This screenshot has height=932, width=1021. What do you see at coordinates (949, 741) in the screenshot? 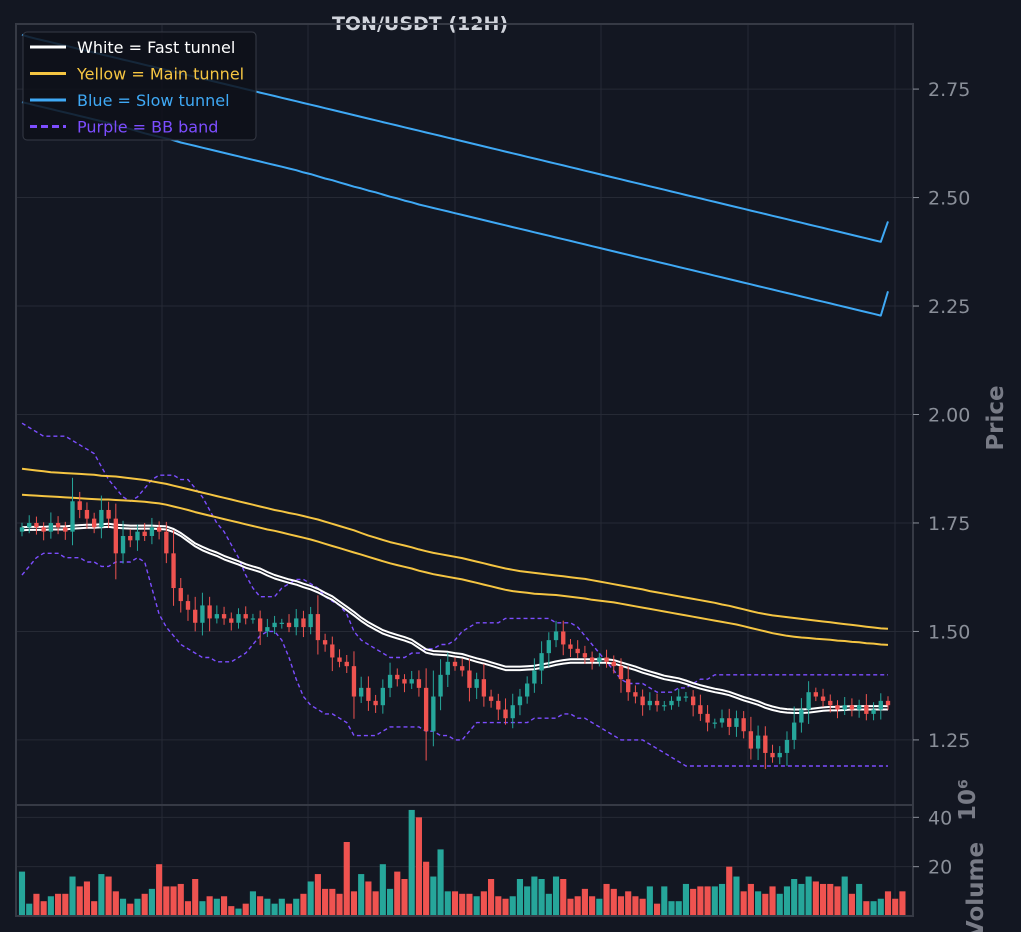
I see `price-tick-label: 1.25` at bounding box center [949, 741].